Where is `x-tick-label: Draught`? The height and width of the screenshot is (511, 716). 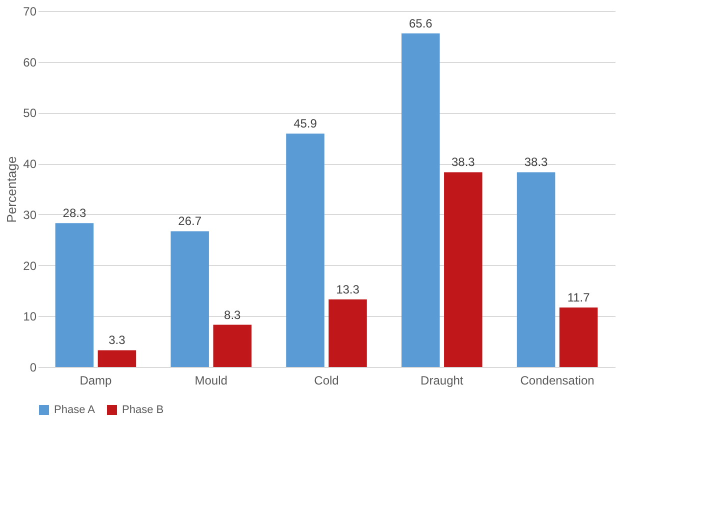
x-tick-label: Draught is located at coordinates (442, 381).